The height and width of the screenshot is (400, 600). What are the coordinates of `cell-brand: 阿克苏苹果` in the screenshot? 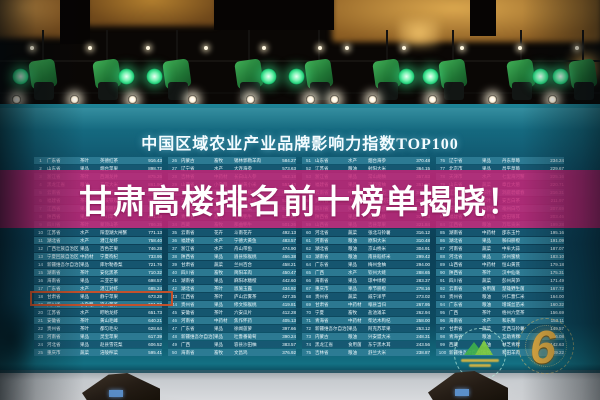 It's located at (379, 328).